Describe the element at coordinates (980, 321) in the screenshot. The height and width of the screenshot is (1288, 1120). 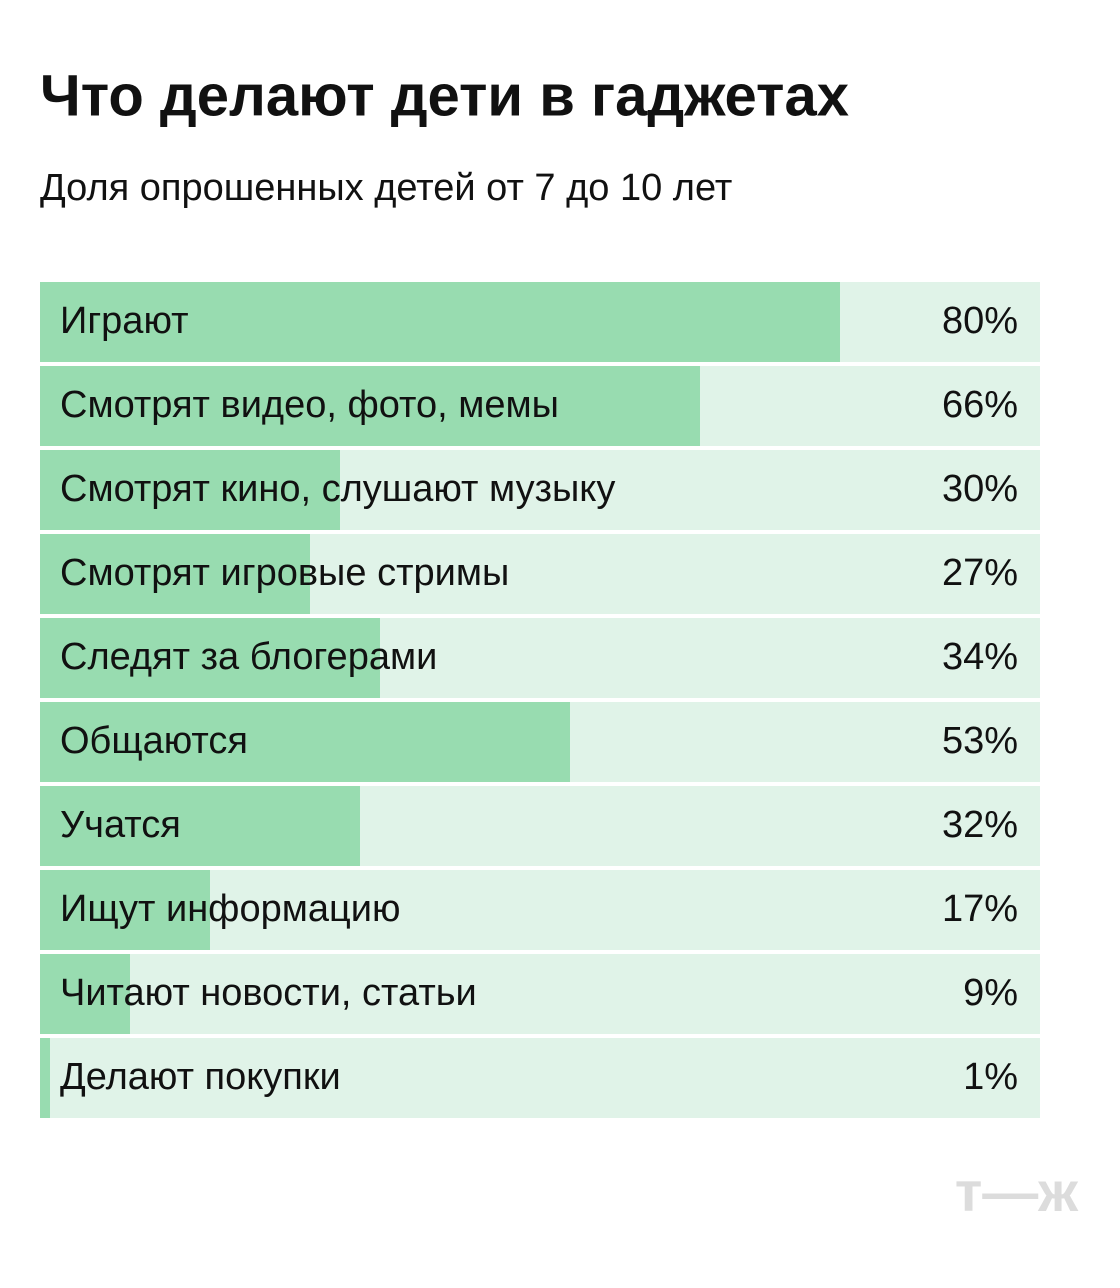
I see `value-label: 80%` at that location.